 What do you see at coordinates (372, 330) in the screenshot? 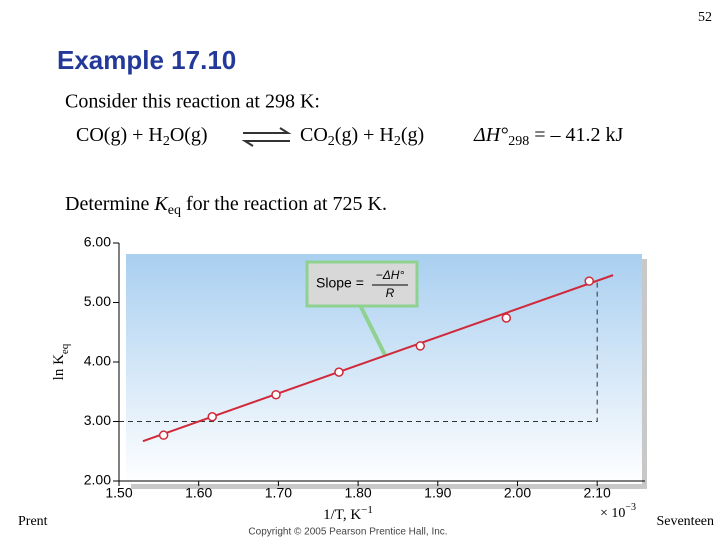
I see `callout-line` at bounding box center [372, 330].